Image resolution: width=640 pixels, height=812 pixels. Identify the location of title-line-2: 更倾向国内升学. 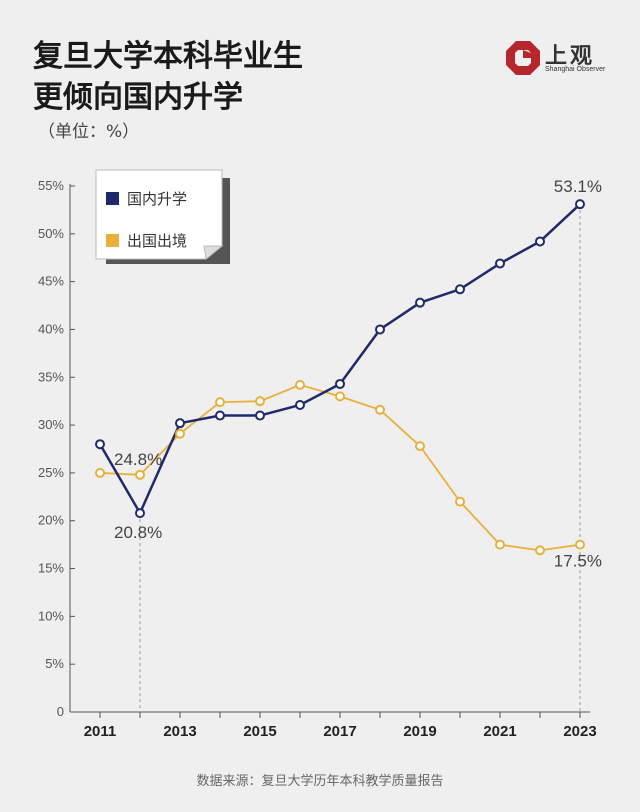
(138, 97).